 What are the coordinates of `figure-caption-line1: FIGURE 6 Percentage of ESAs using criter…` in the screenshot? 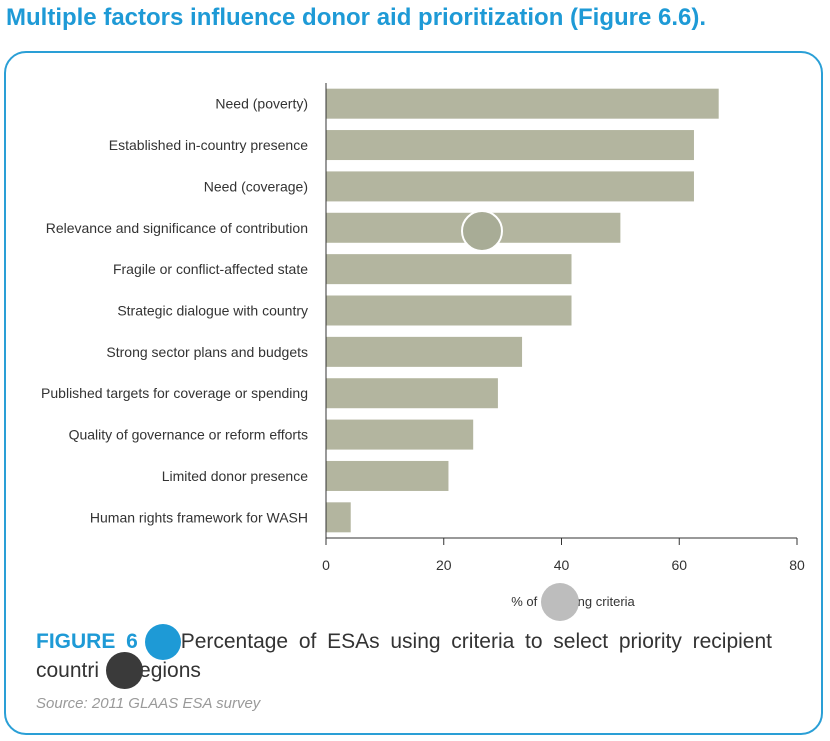 It's located at (404, 641).